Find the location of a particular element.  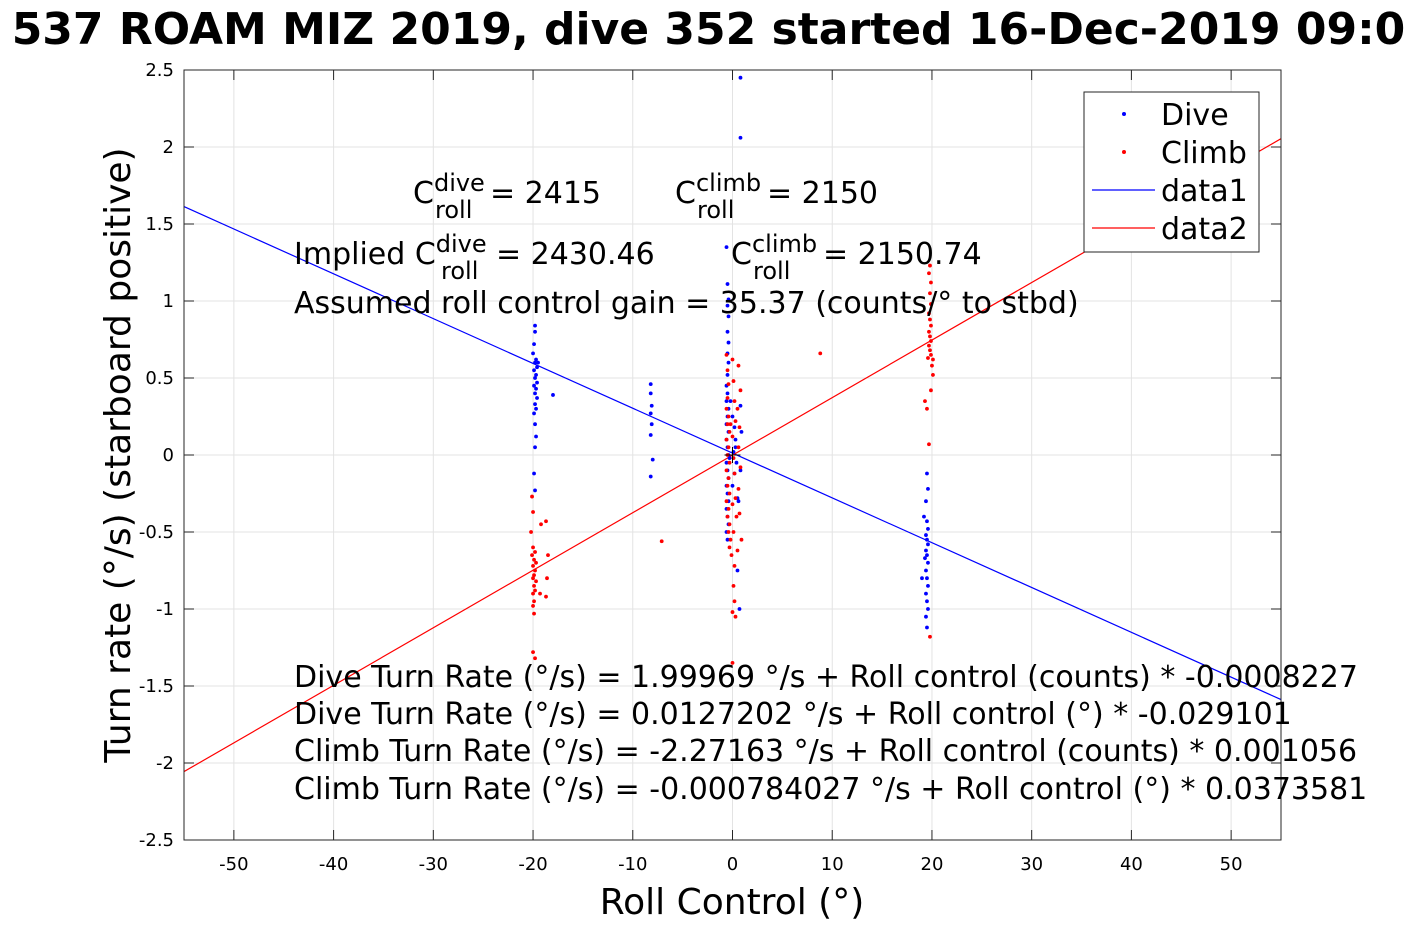

x-tick-labels: -50 -40 -30 -20 -10 0 10 20 30 40 50 is located at coordinates (730, 864).